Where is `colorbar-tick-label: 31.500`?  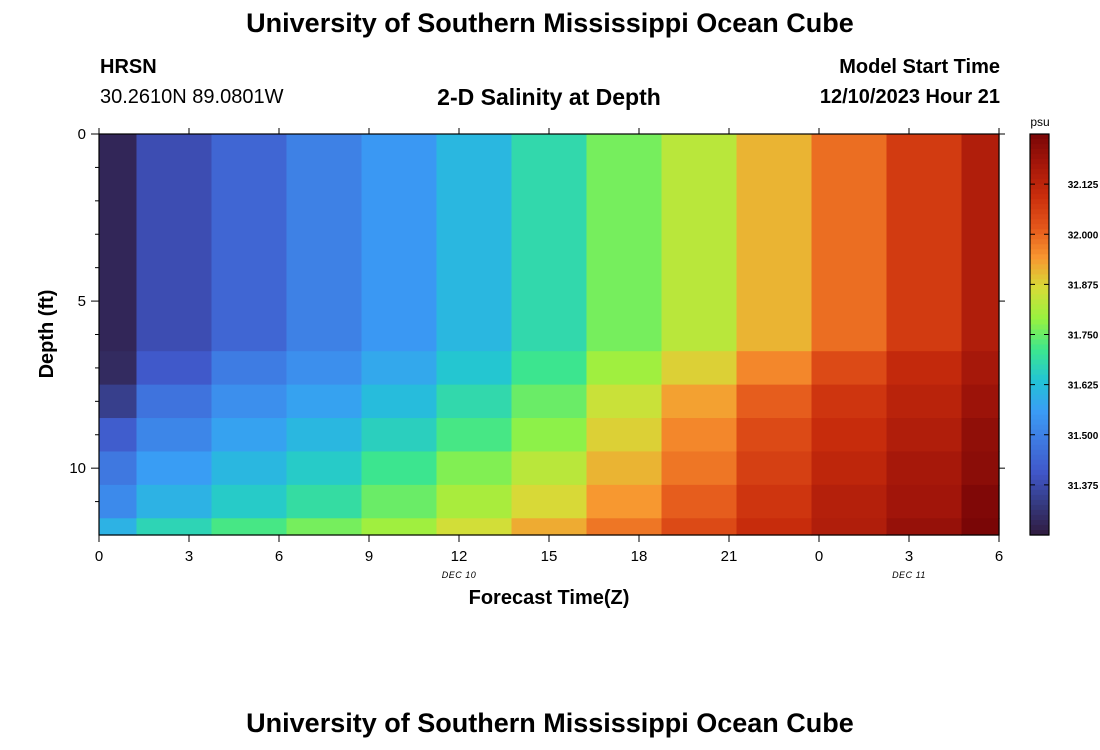 colorbar-tick-label: 31.500 is located at coordinates (1083, 436).